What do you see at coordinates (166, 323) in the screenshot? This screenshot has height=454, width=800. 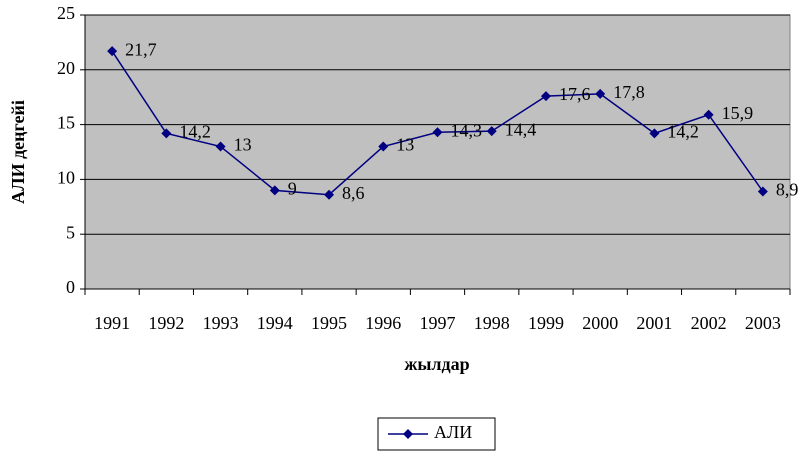 I see `x-tick-label: 1992` at bounding box center [166, 323].